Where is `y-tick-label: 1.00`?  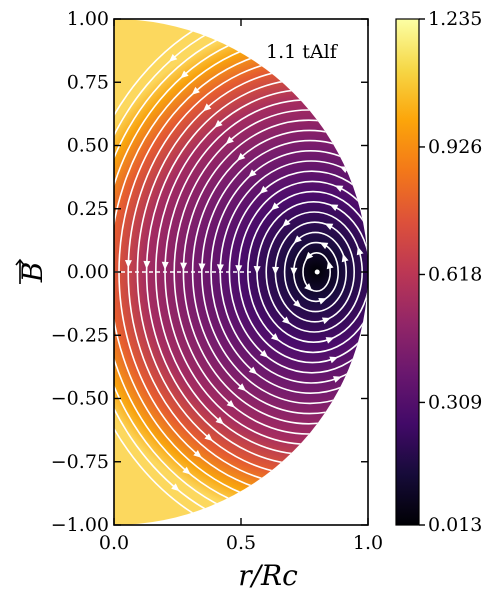
y-tick-label: 1.00 is located at coordinates (88, 19).